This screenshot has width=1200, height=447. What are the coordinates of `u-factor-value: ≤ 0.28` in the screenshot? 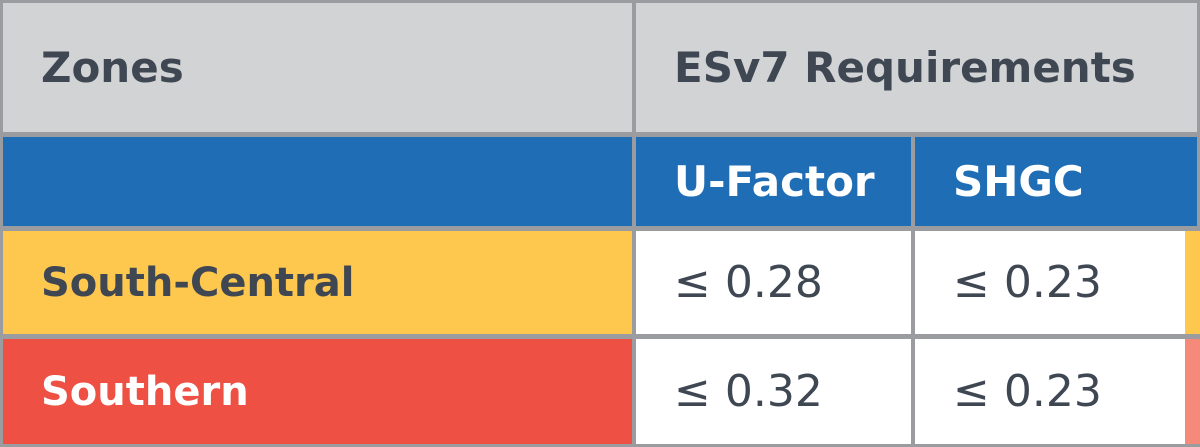 It's located at (748, 282).